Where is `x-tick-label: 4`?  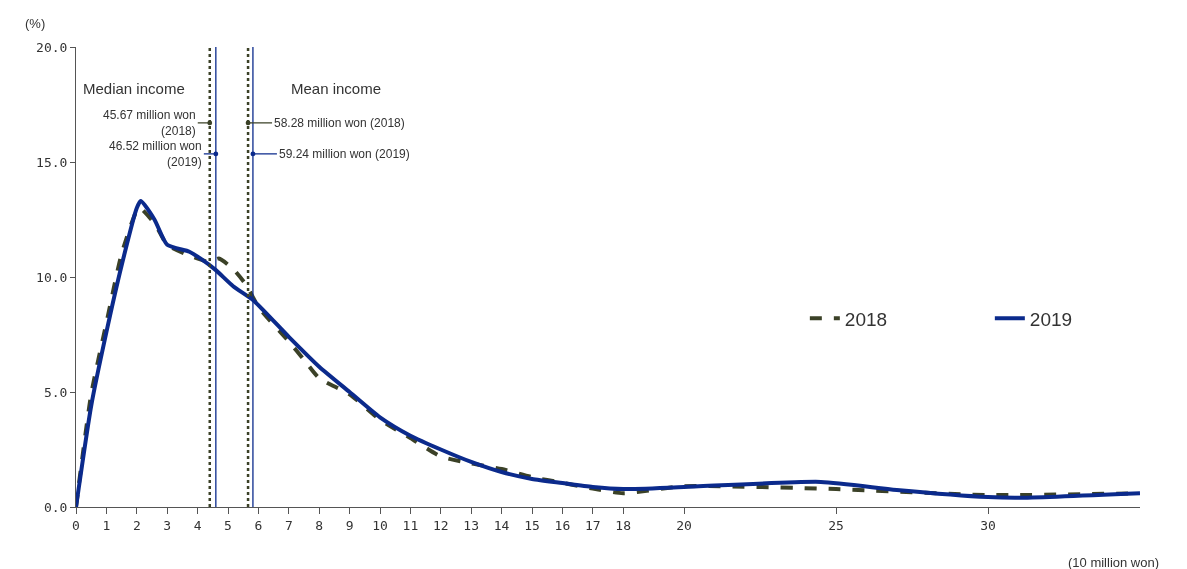
x-tick-label: 4 is located at coordinates (197, 525).